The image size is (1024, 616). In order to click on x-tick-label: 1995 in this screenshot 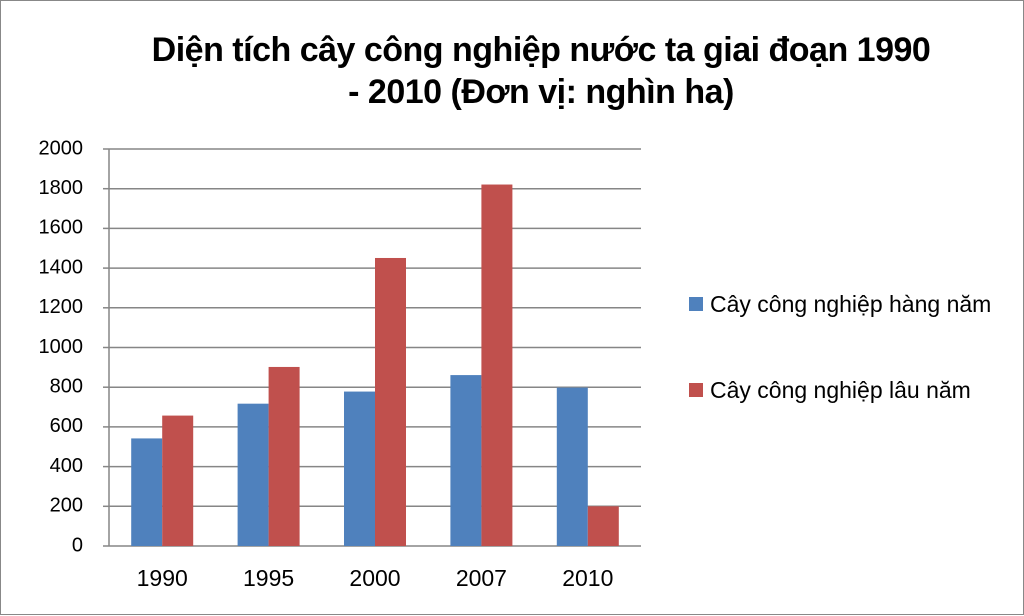, I will do `click(268, 578)`.